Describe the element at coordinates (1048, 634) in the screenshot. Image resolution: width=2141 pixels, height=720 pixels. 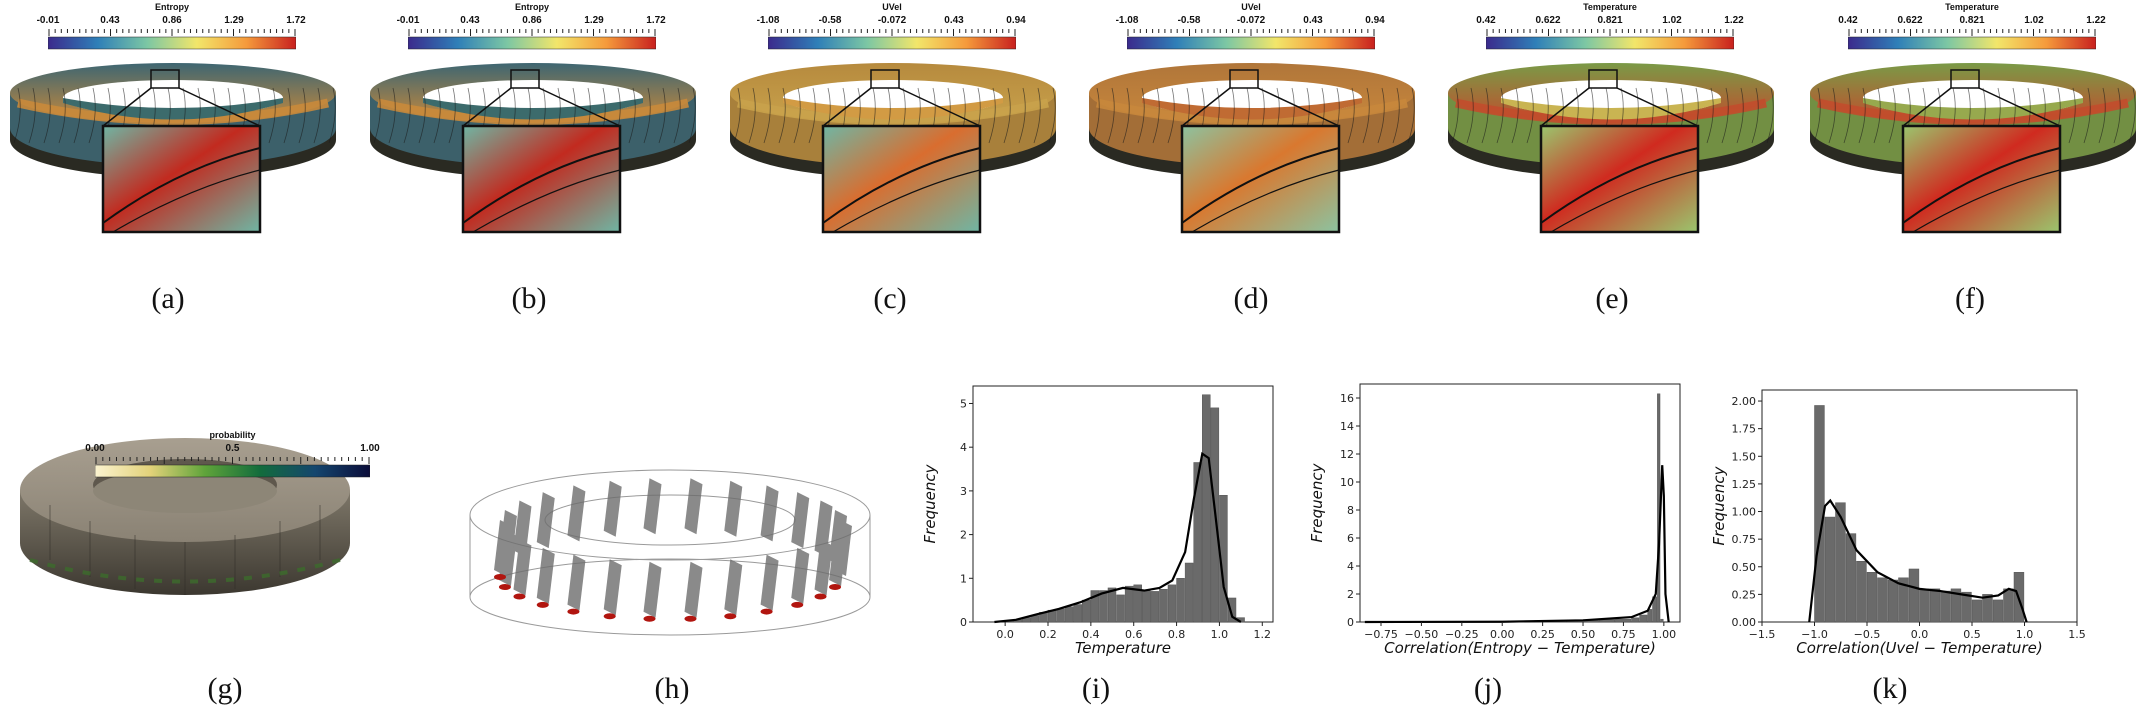
I see `x-tick-label: 0.2` at that location.